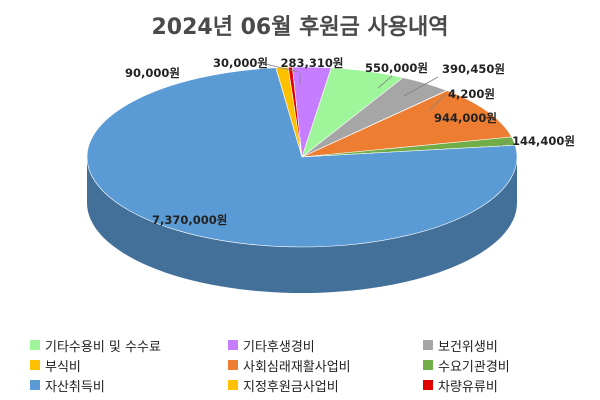 Image resolution: width=600 pixels, height=400 pixels. What do you see at coordinates (312, 63) in the screenshot?
I see `data-label-0: 283,310원` at bounding box center [312, 63].